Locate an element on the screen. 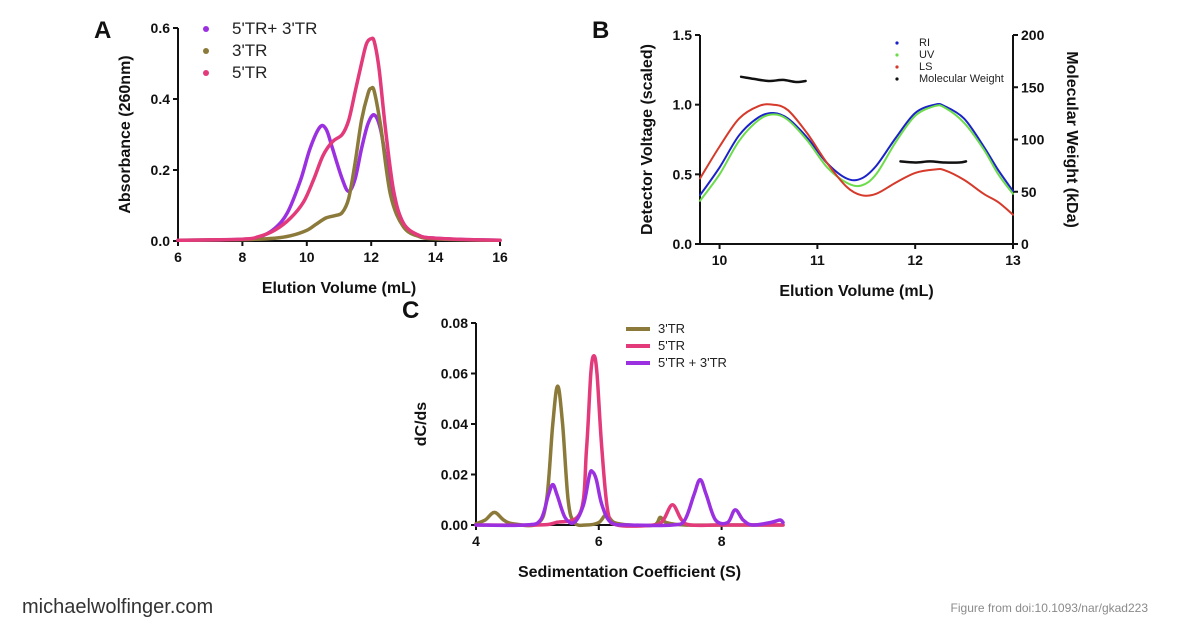 The width and height of the screenshot is (1200, 627). y-tick-label: 0.02 is located at coordinates (454, 475).